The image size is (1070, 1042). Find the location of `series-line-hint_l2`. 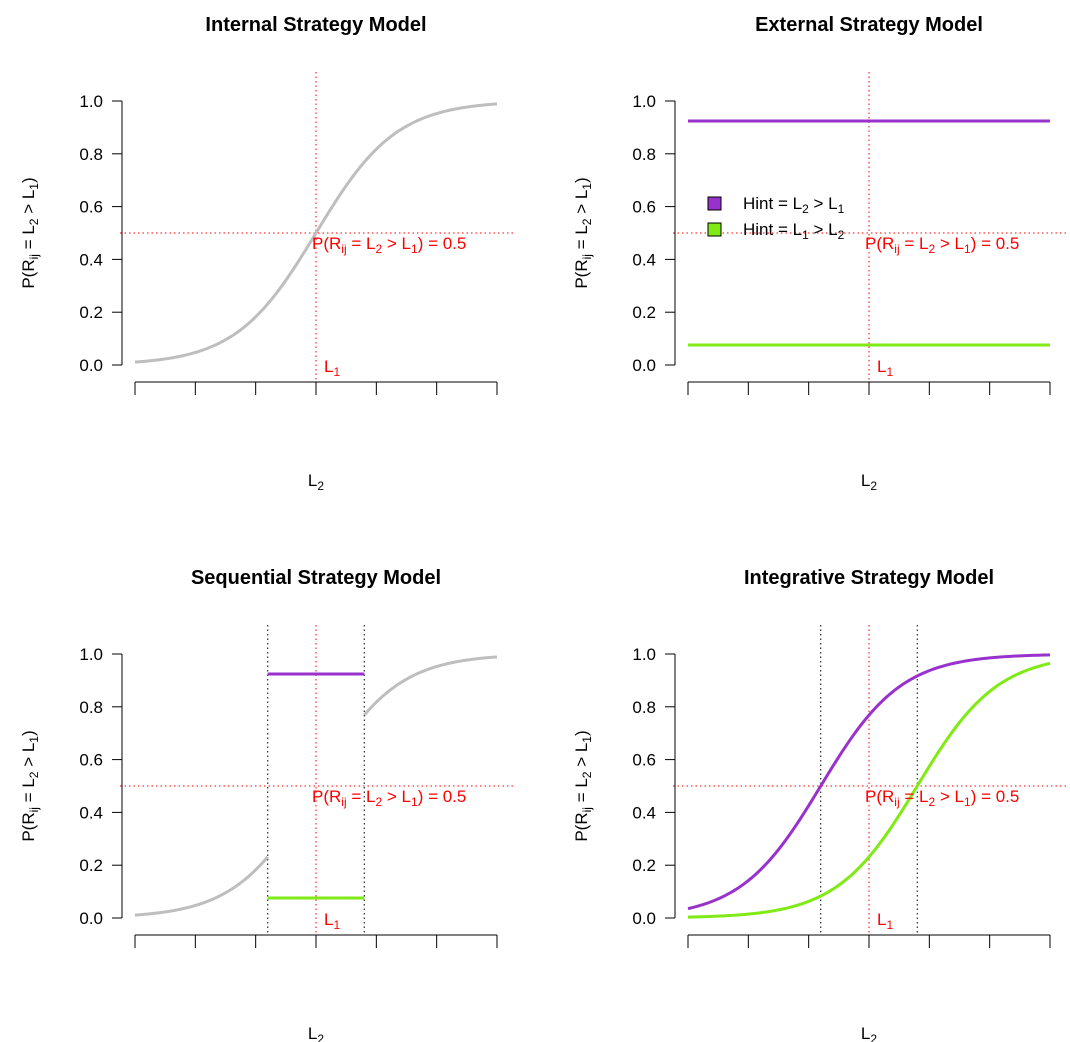

series-line-hint_l2 is located at coordinates (869, 782).